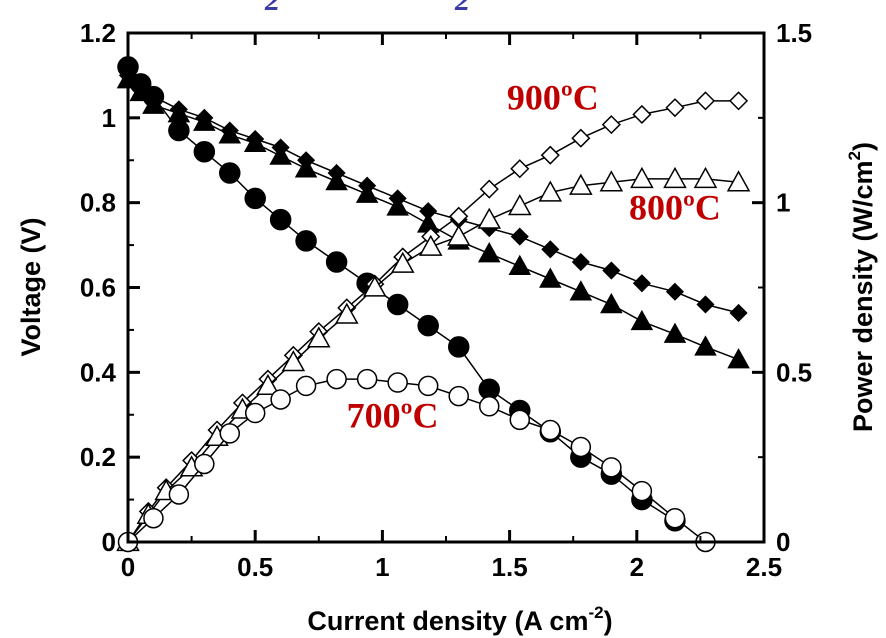 The width and height of the screenshot is (886, 638). I want to click on x-axis-title-text: Current density (A cm, so click(447, 621).